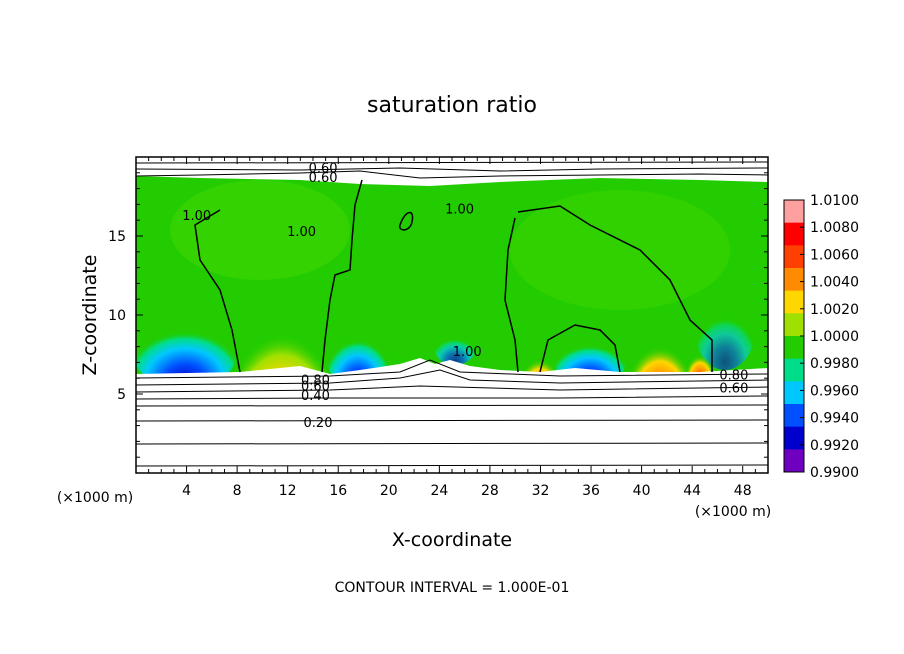 Image resolution: width=904 pixels, height=654 pixels. I want to click on x-tick-label: 4, so click(186, 491).